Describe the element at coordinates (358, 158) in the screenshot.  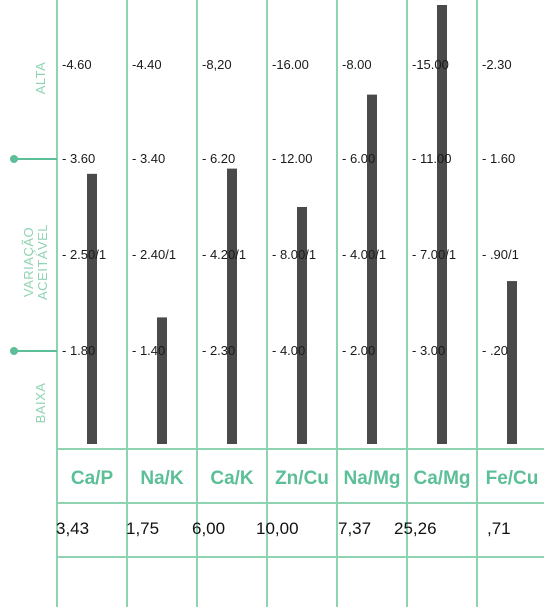
I see `scale-label-upper: - 6.00` at that location.